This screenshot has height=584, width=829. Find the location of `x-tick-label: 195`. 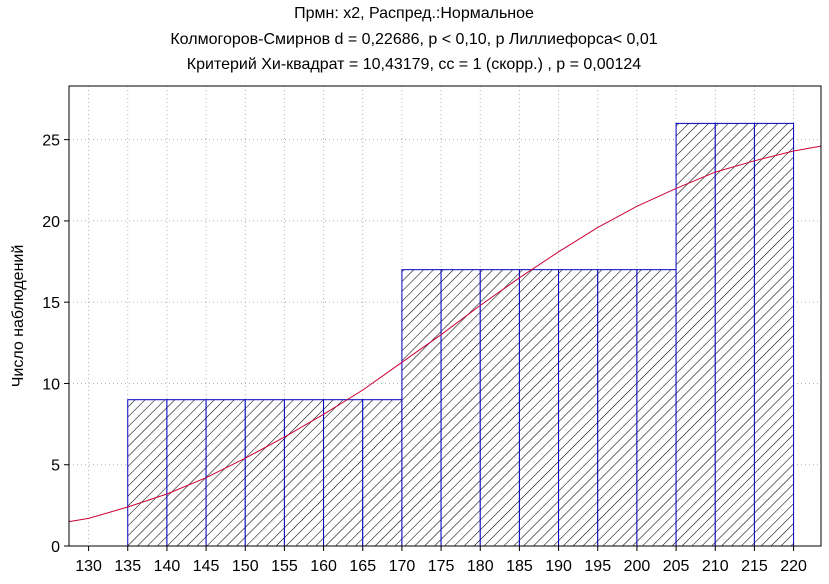

x-tick-label: 195 is located at coordinates (597, 566).